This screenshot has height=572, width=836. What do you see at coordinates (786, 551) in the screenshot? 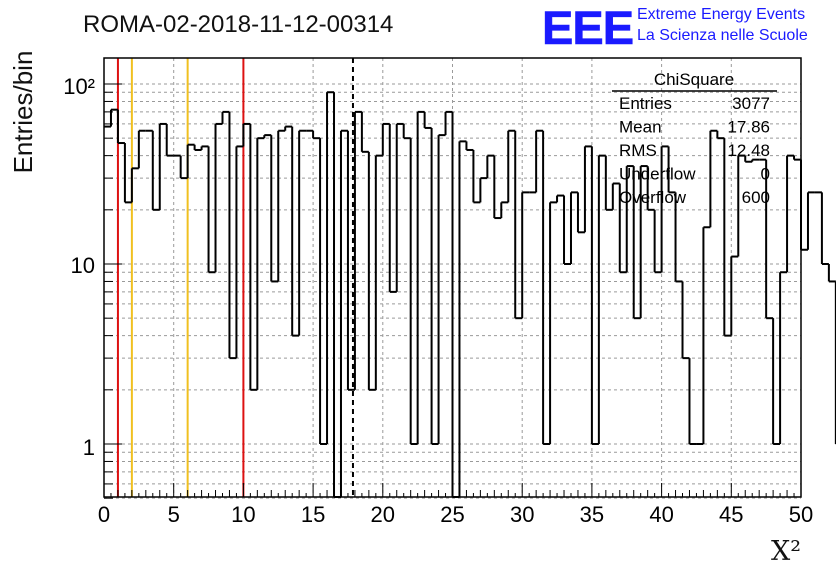
I see `x-axis-label: X²` at bounding box center [786, 551].